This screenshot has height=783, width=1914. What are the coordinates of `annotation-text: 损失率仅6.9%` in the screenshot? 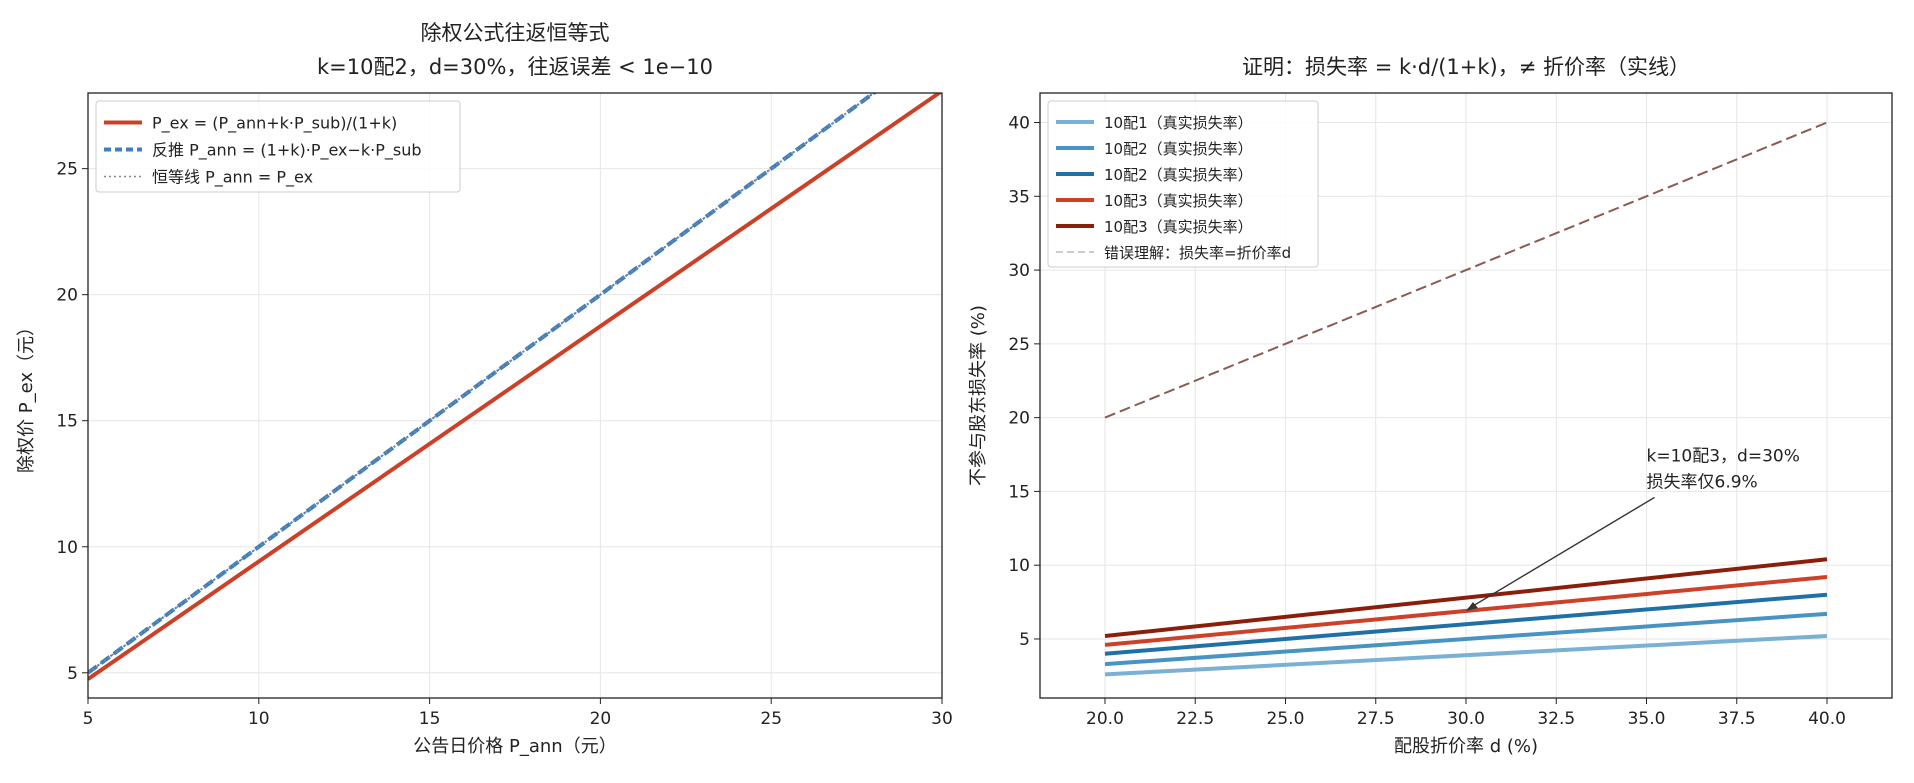 It's located at (1702, 482).